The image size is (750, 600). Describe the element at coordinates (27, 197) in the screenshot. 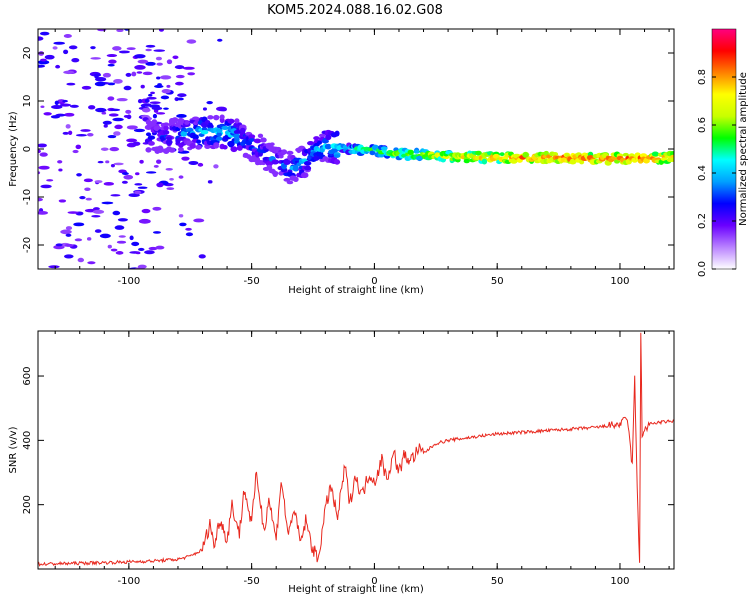

I see `y-tick-label: -10` at that location.